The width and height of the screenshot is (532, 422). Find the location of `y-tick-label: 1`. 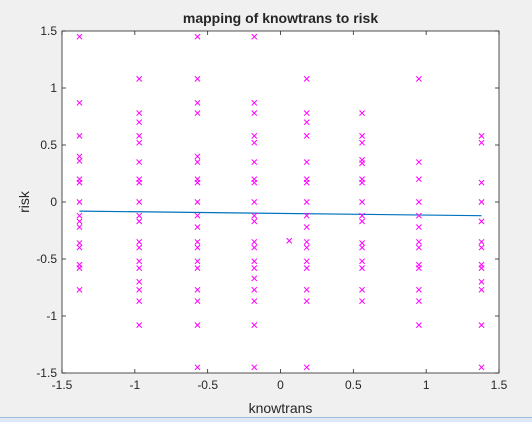

y-tick-label: 1 is located at coordinates (53, 88).